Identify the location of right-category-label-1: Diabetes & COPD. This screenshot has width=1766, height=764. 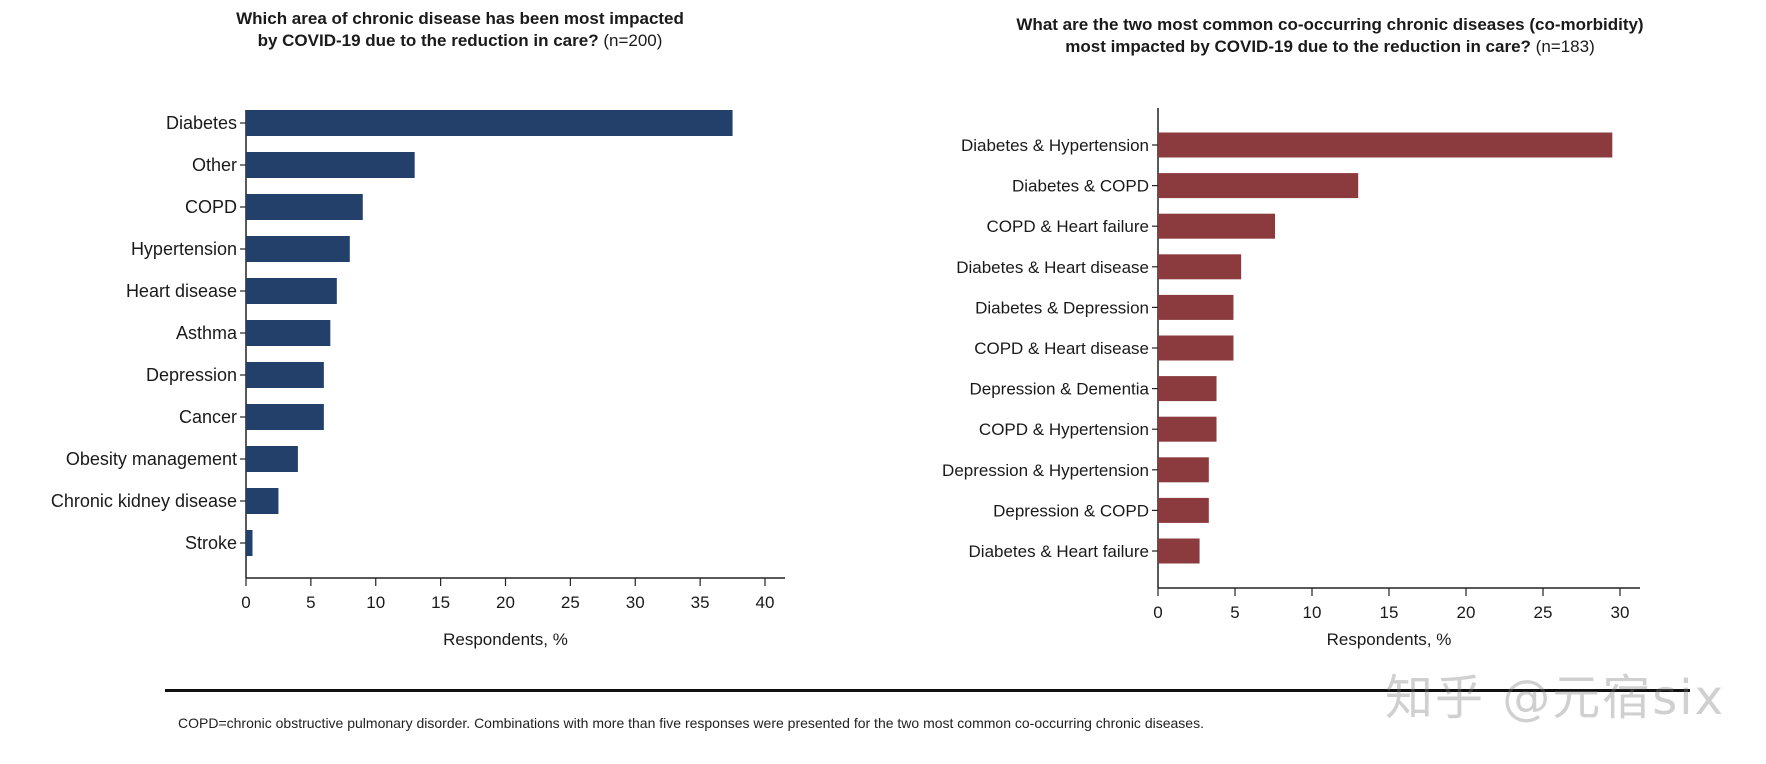
(1080, 186).